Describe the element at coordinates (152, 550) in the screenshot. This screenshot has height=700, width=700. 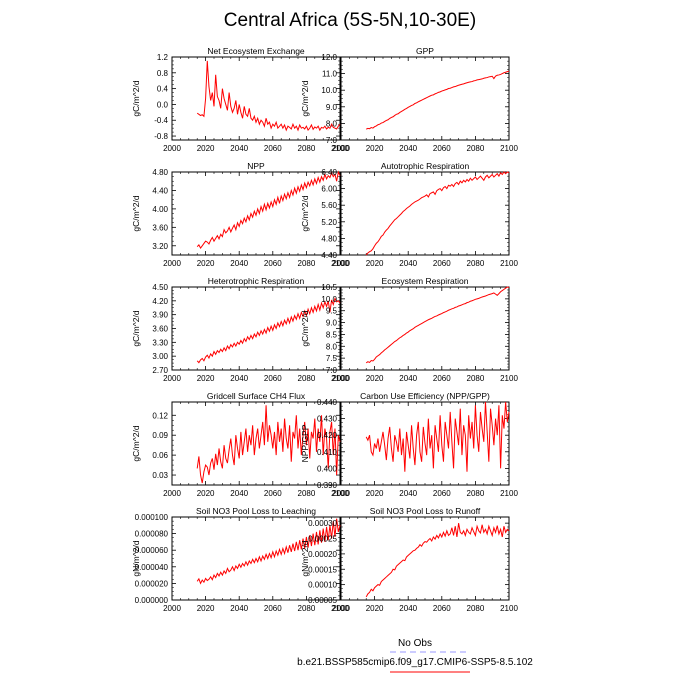
I see `y-tick-label: 0.000060` at that location.